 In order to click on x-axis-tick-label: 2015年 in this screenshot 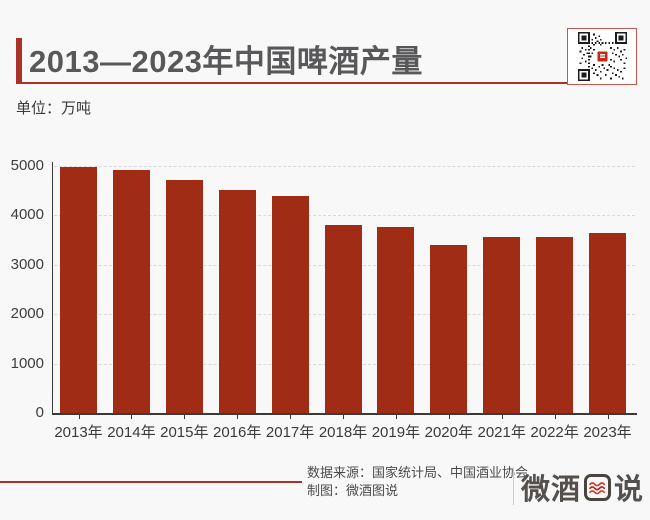, I will do `click(184, 432)`.